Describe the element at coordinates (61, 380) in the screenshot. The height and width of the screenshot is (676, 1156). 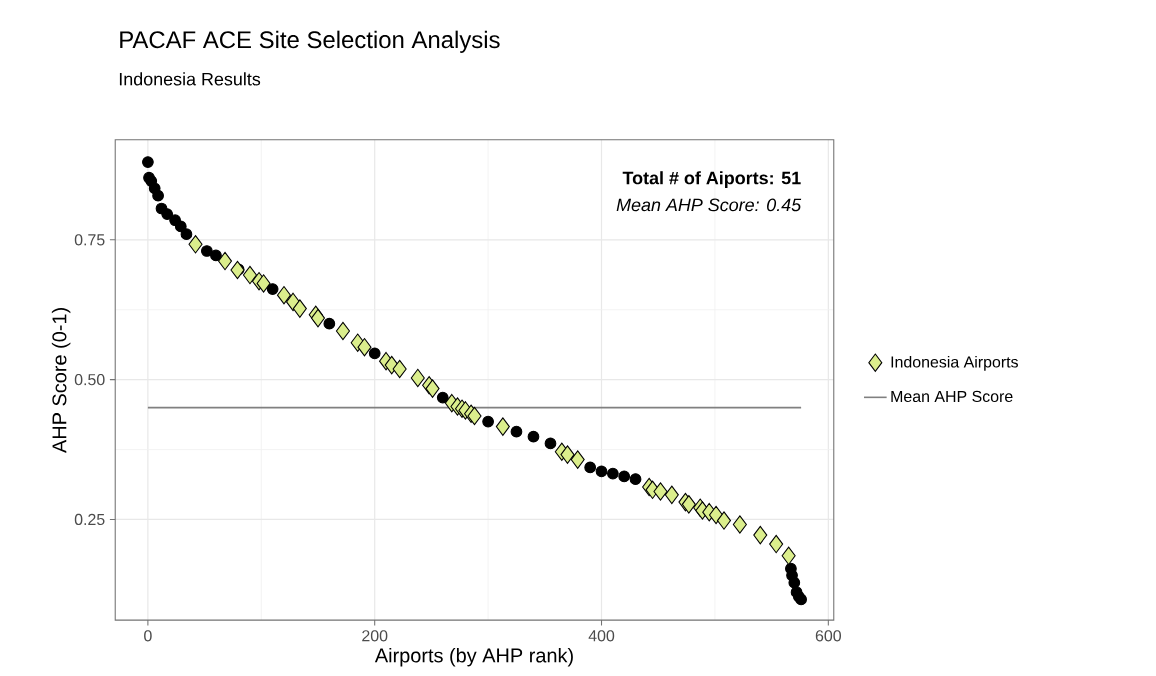
I see `y-axis-title: AHP Score (0-1)` at that location.